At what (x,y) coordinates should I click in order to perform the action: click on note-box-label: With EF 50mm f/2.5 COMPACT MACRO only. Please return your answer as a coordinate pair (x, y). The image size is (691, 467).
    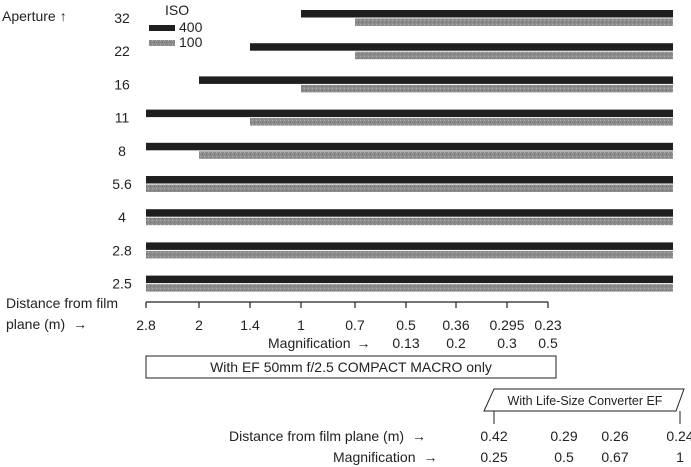
    Looking at the image, I should click on (351, 367).